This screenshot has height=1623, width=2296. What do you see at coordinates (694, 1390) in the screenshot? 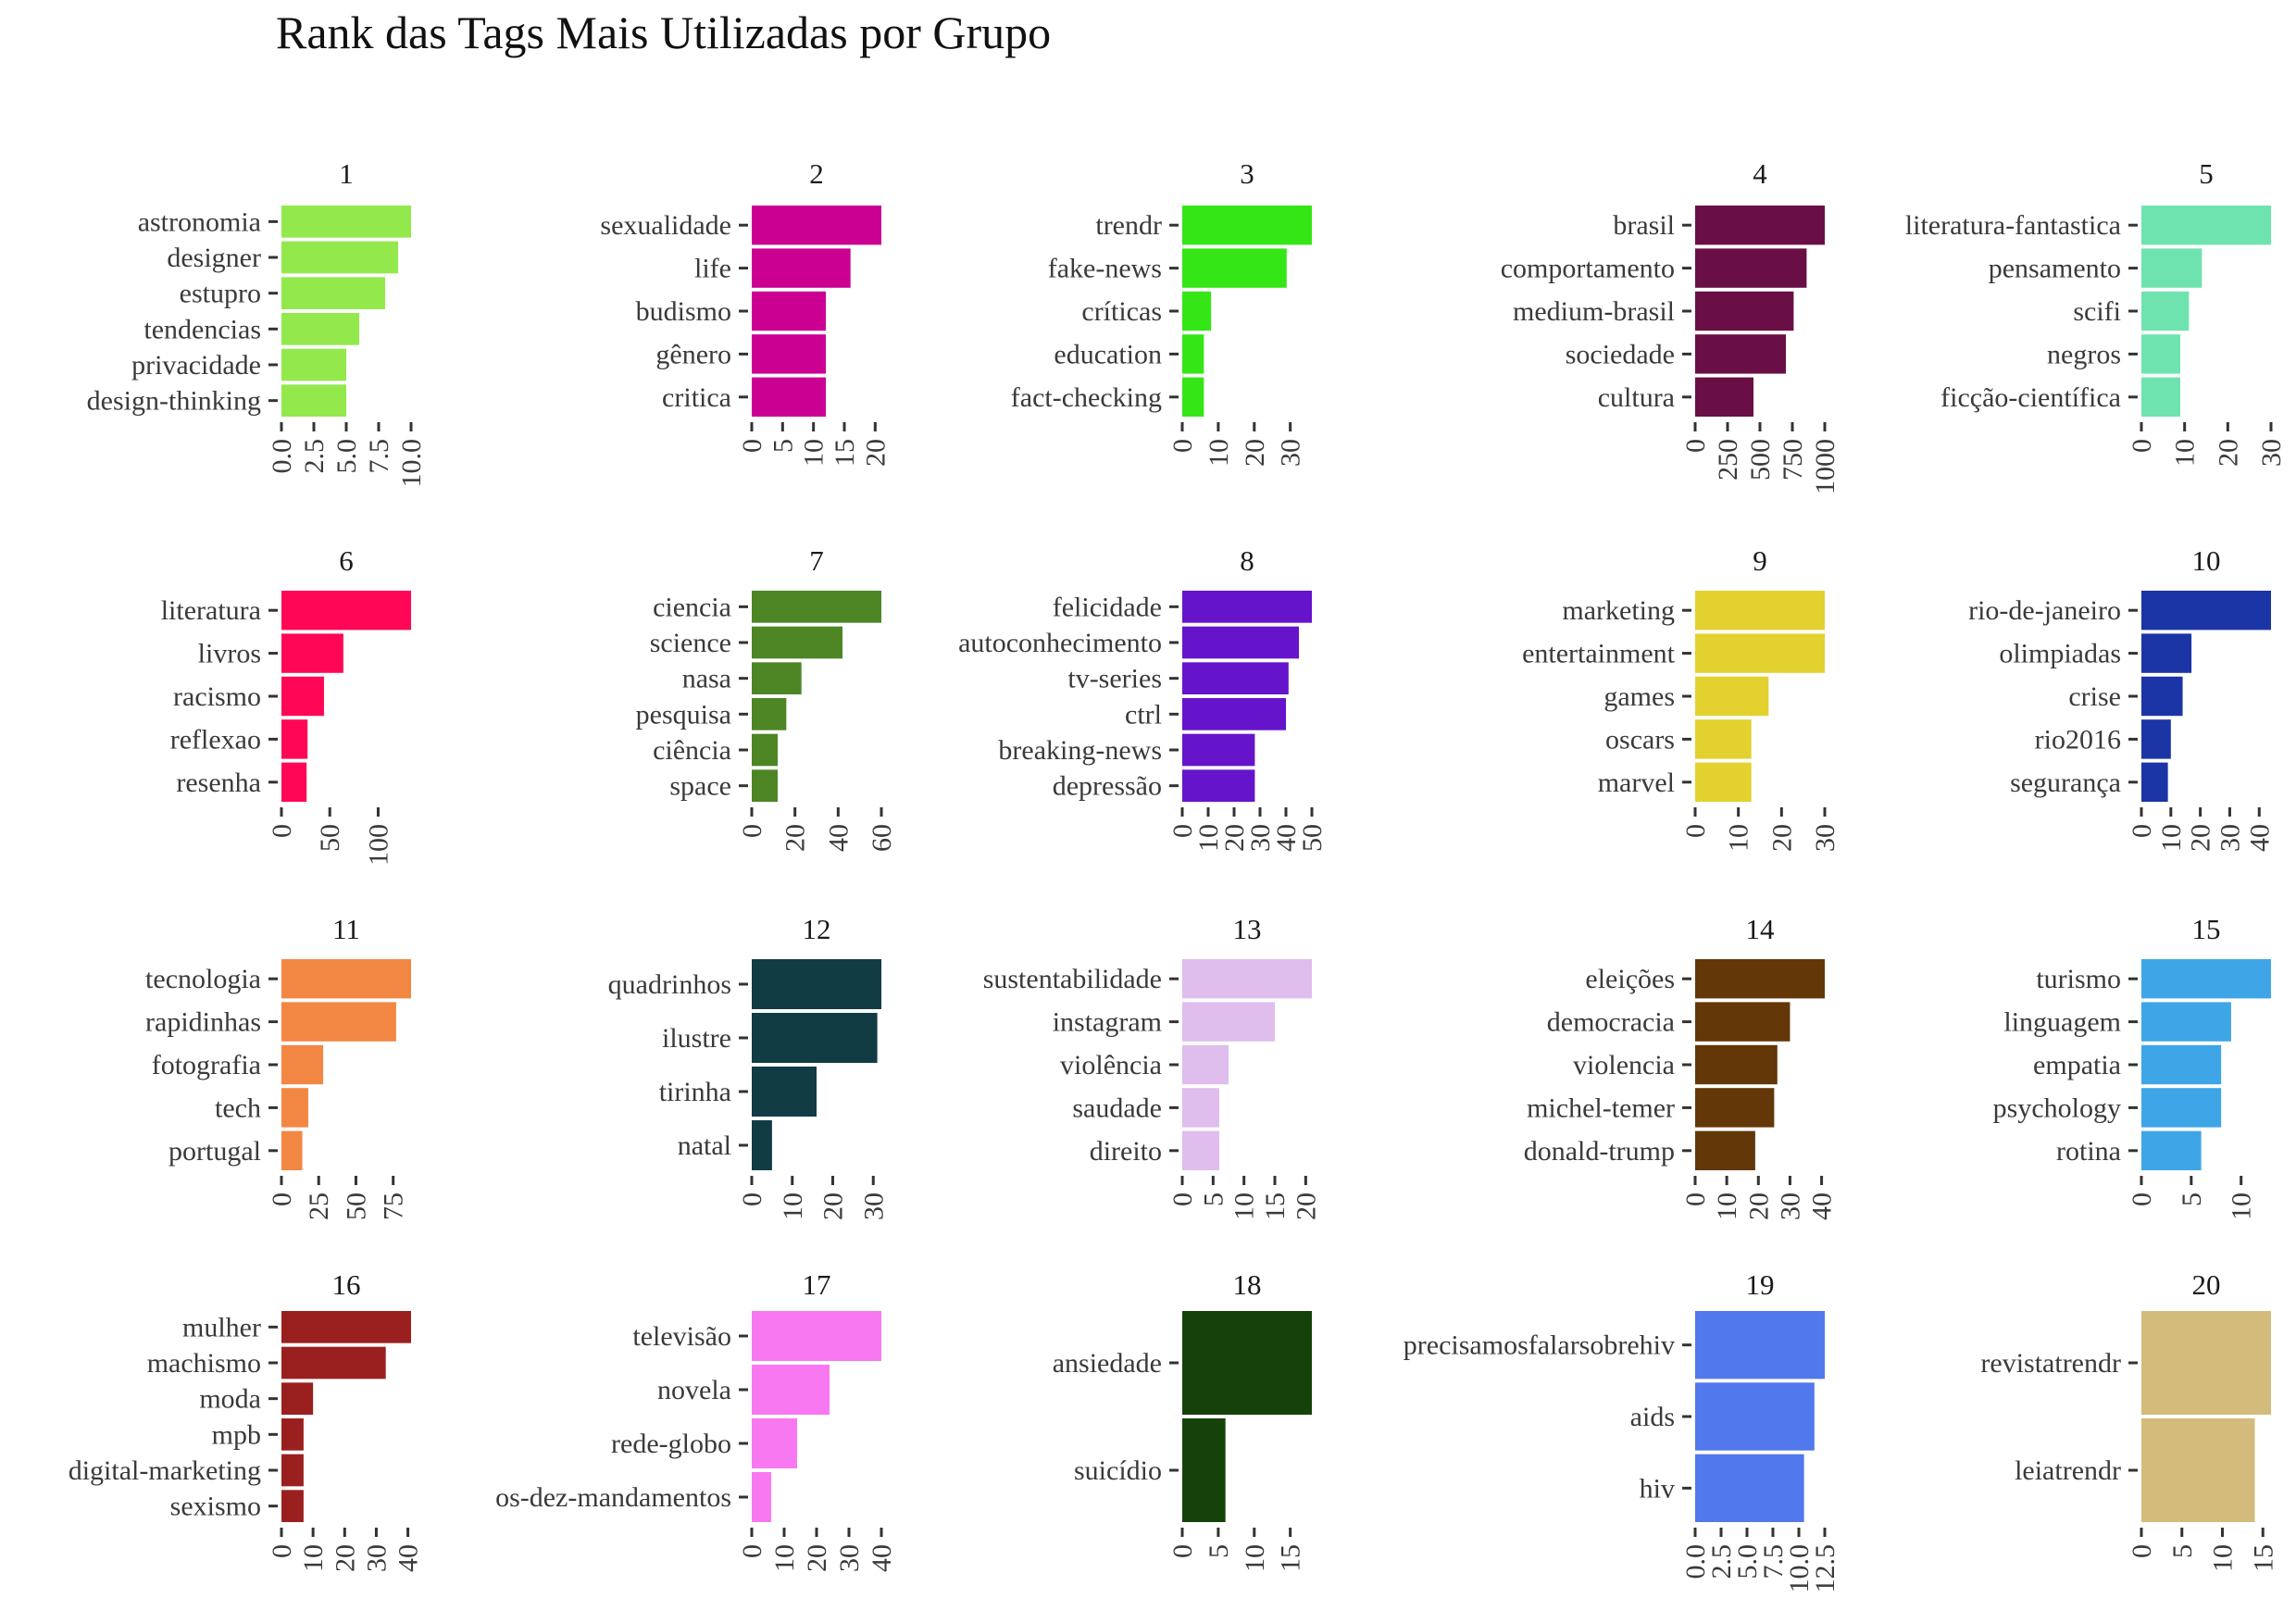
I see `category-label: novela` at bounding box center [694, 1390].